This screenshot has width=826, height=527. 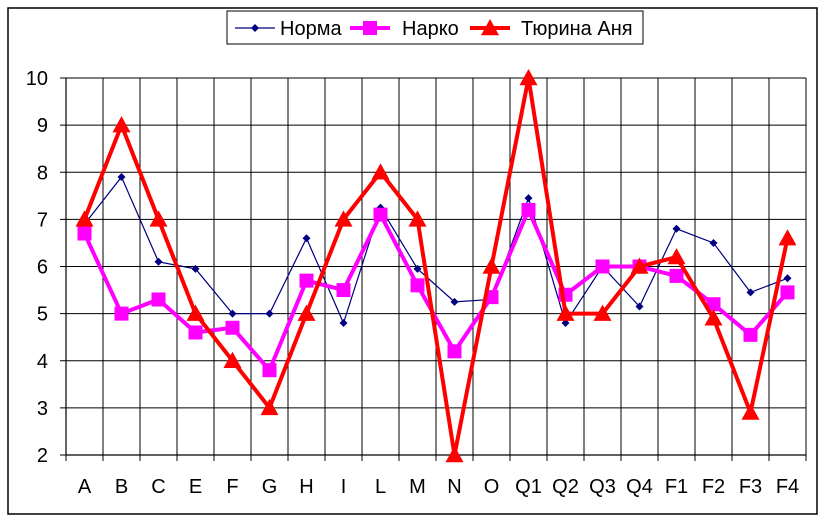 What do you see at coordinates (344, 487) in the screenshot?
I see `x-tick-label: I` at bounding box center [344, 487].